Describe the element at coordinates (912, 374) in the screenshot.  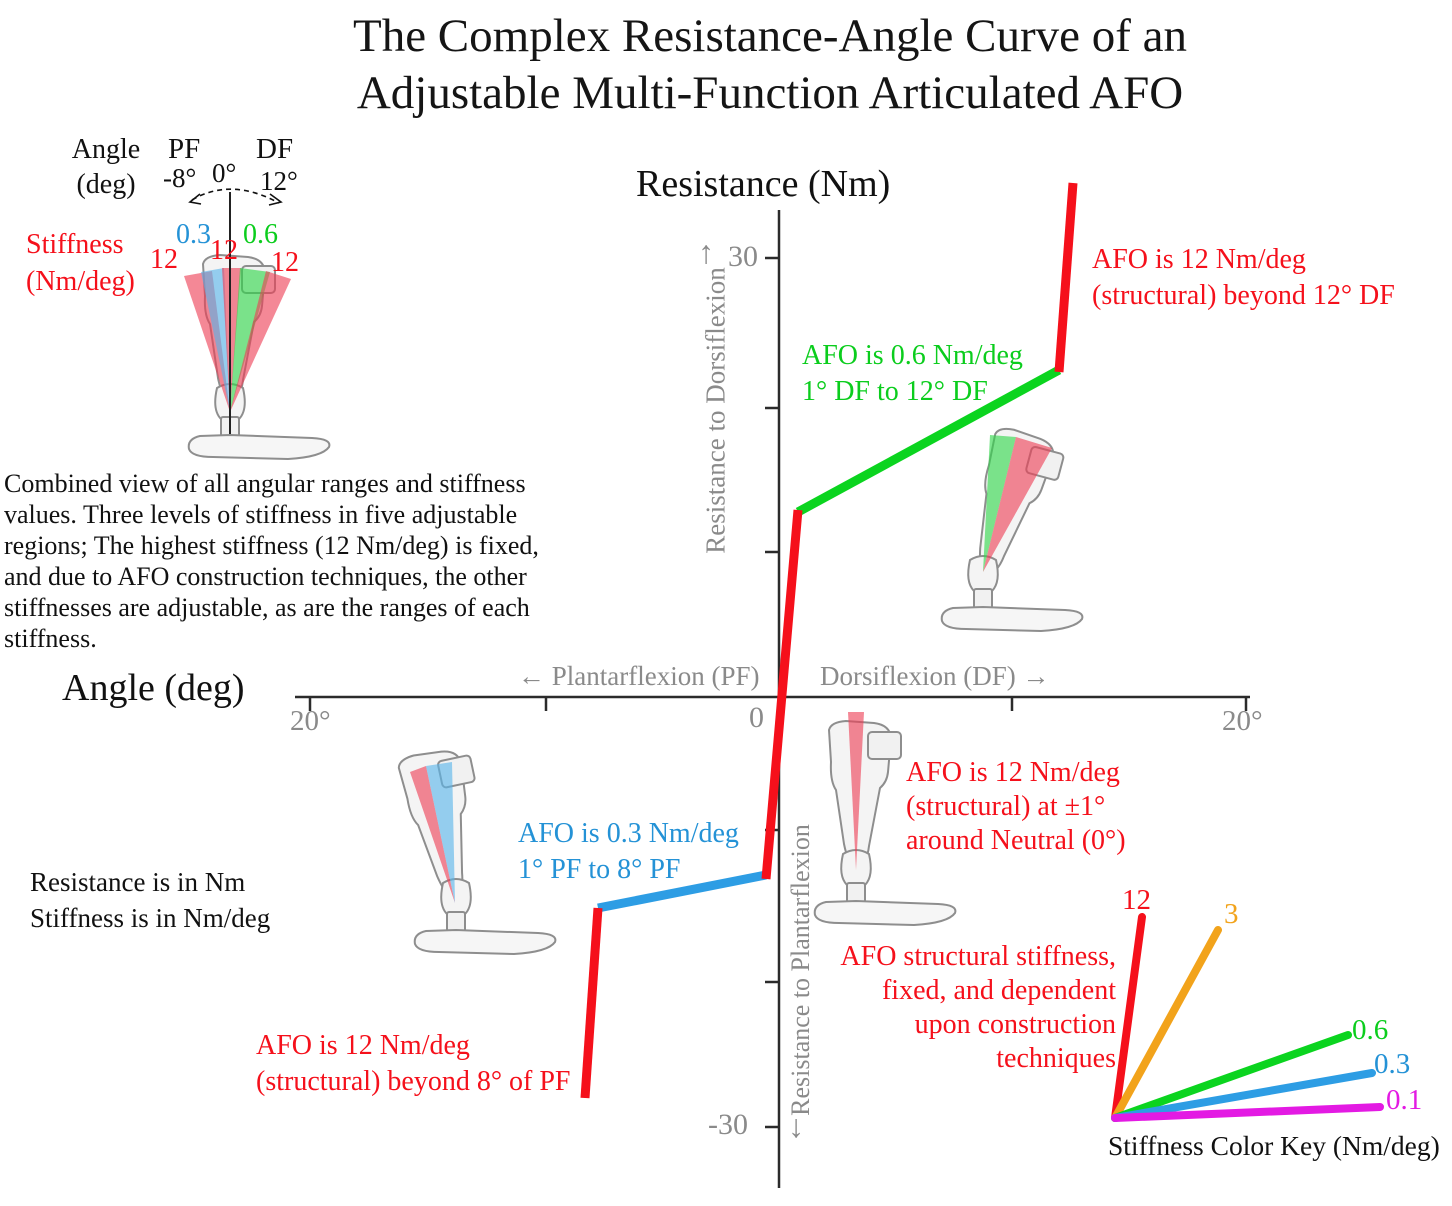
I see `annotation-green-06: AFO is 0.6 Nm/deg 1° DF to 12° DF` at that location.